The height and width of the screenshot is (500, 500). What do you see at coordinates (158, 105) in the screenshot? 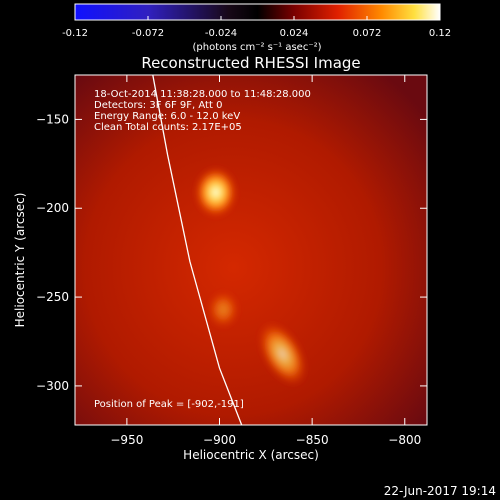
I see `info-line: Detectors: 3F 6F 9F, Att 0` at bounding box center [158, 105].